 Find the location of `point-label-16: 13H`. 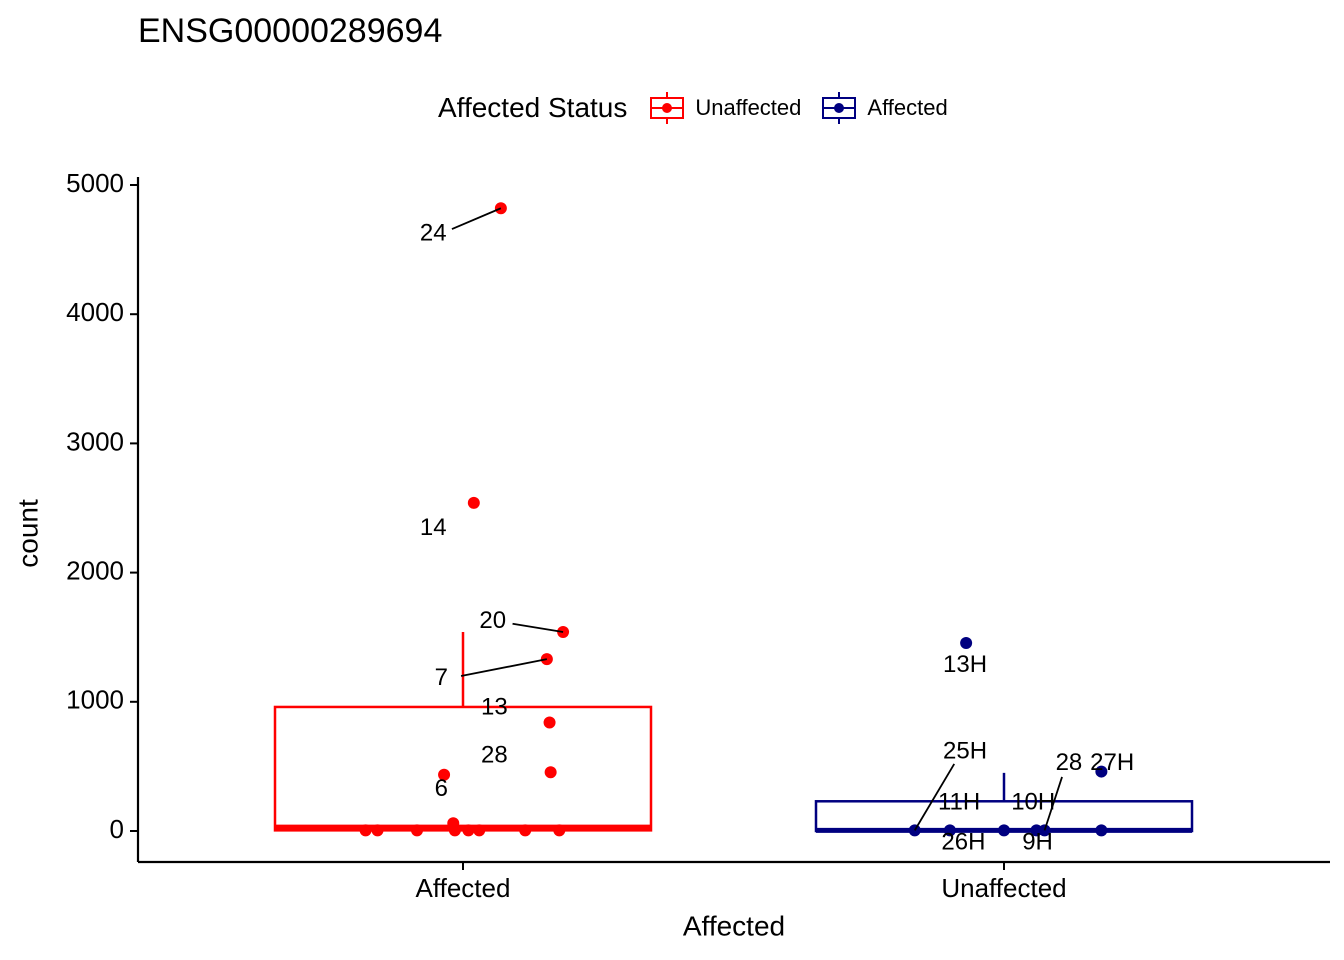

point-label-16: 13H is located at coordinates (965, 664).